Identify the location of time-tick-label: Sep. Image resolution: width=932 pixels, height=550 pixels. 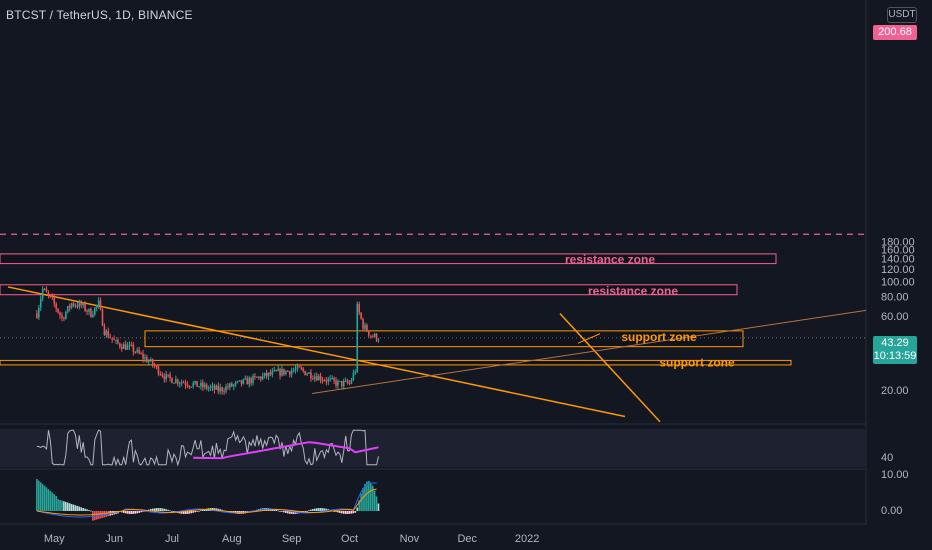
(292, 539).